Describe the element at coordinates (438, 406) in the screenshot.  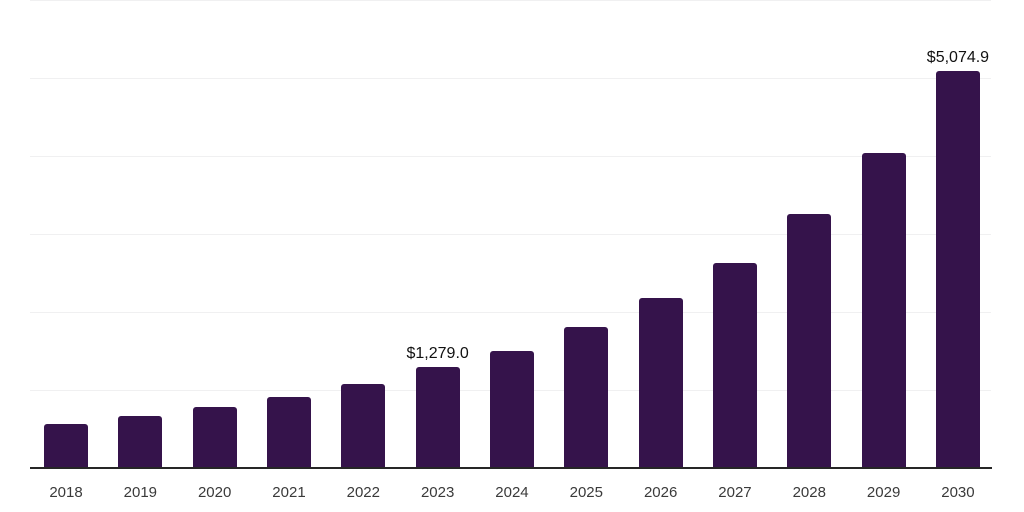
I see `bar-2023: $1,279.0` at that location.